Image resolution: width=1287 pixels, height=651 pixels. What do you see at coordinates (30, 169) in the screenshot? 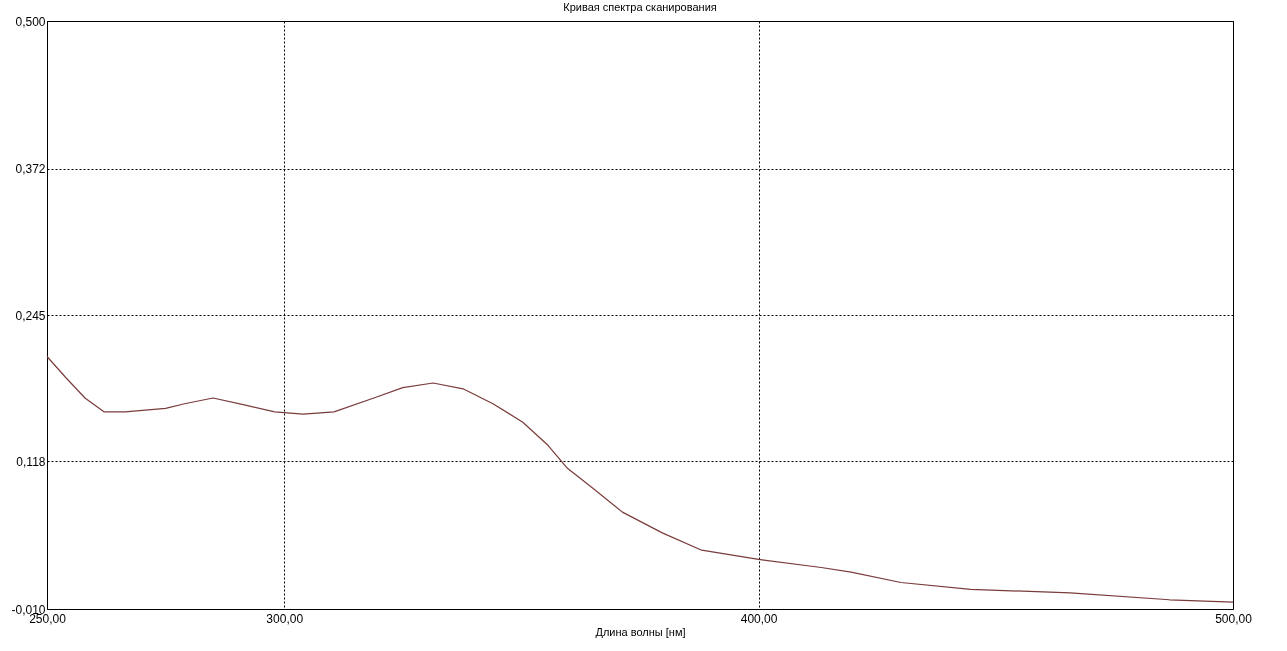
I see `y-tick-label: 0,372` at bounding box center [30, 169].